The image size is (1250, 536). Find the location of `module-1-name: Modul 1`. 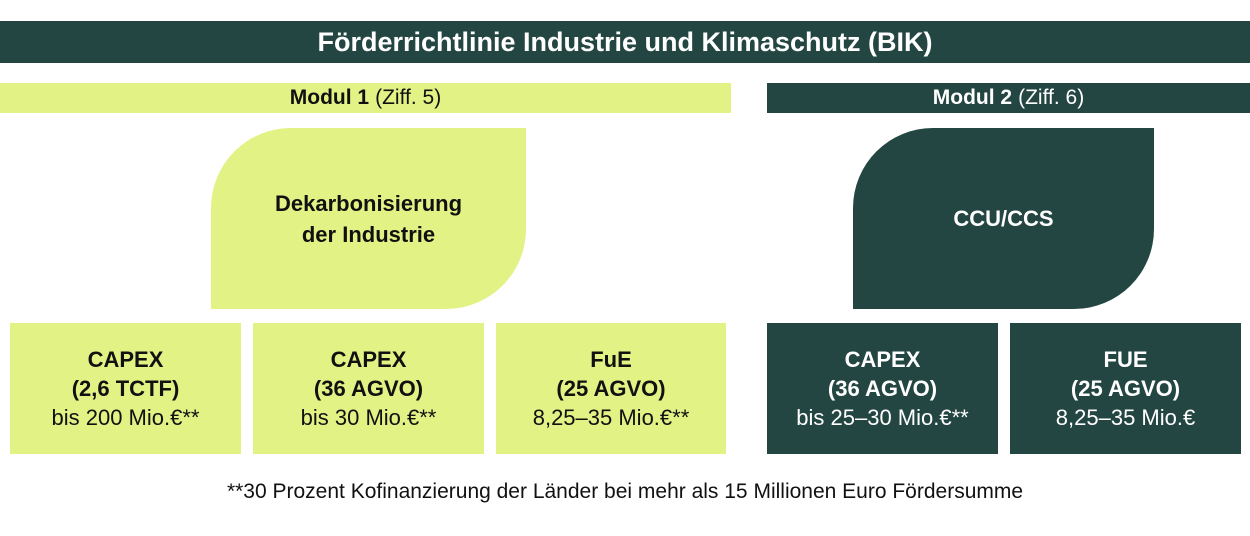

module-1-name: Modul 1 is located at coordinates (329, 97).